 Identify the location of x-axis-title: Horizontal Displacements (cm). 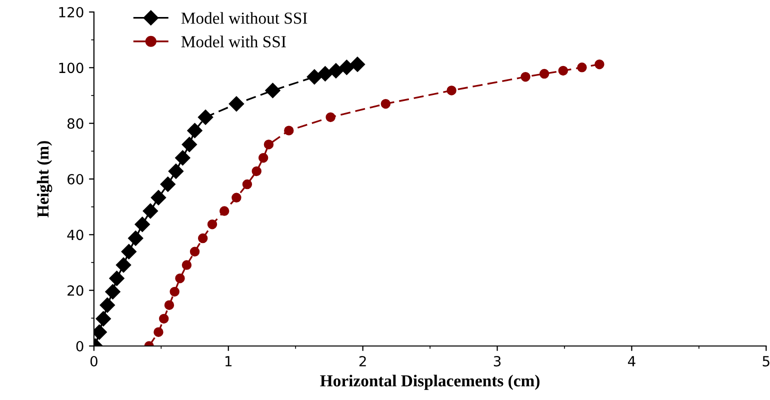
(430, 382).